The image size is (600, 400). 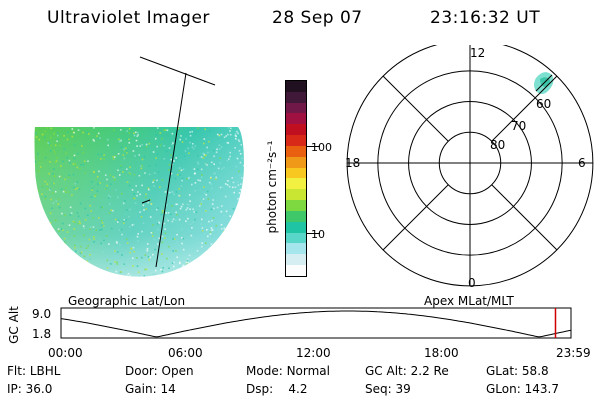 I want to click on orbit-track-line, so click(x=177, y=71).